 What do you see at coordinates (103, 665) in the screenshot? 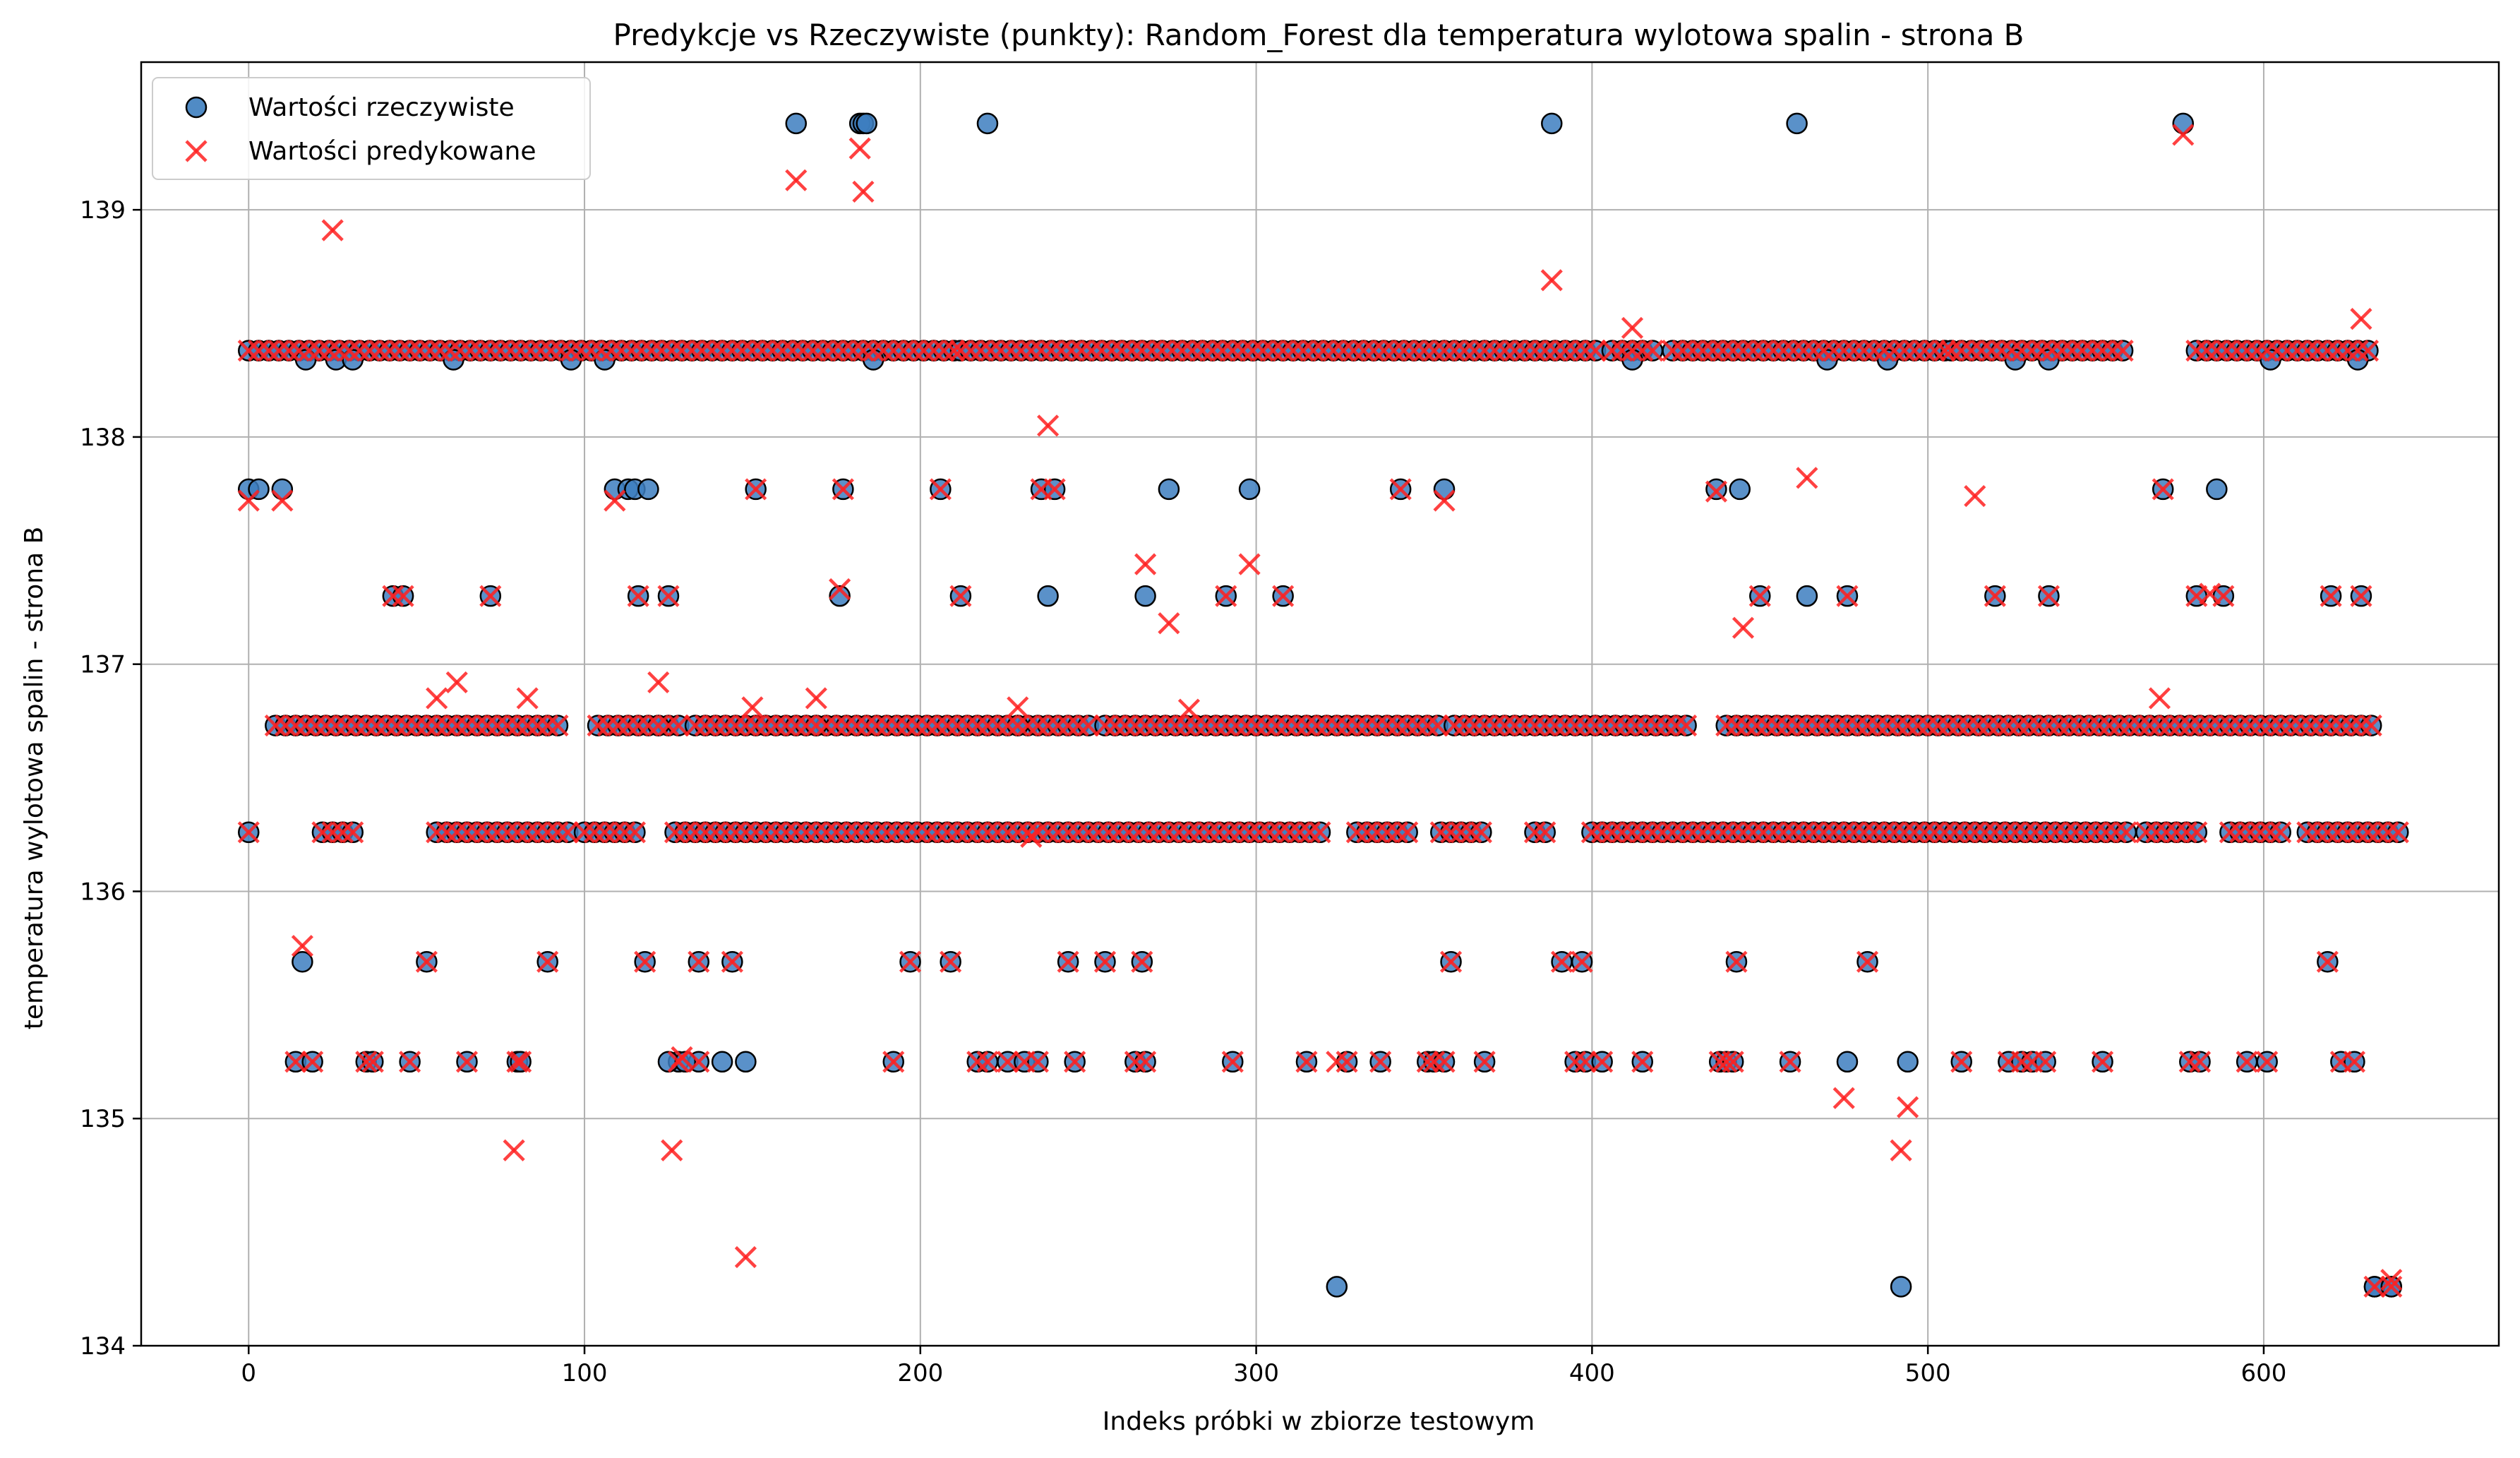
I see `y-tick-label: 137` at bounding box center [103, 665].